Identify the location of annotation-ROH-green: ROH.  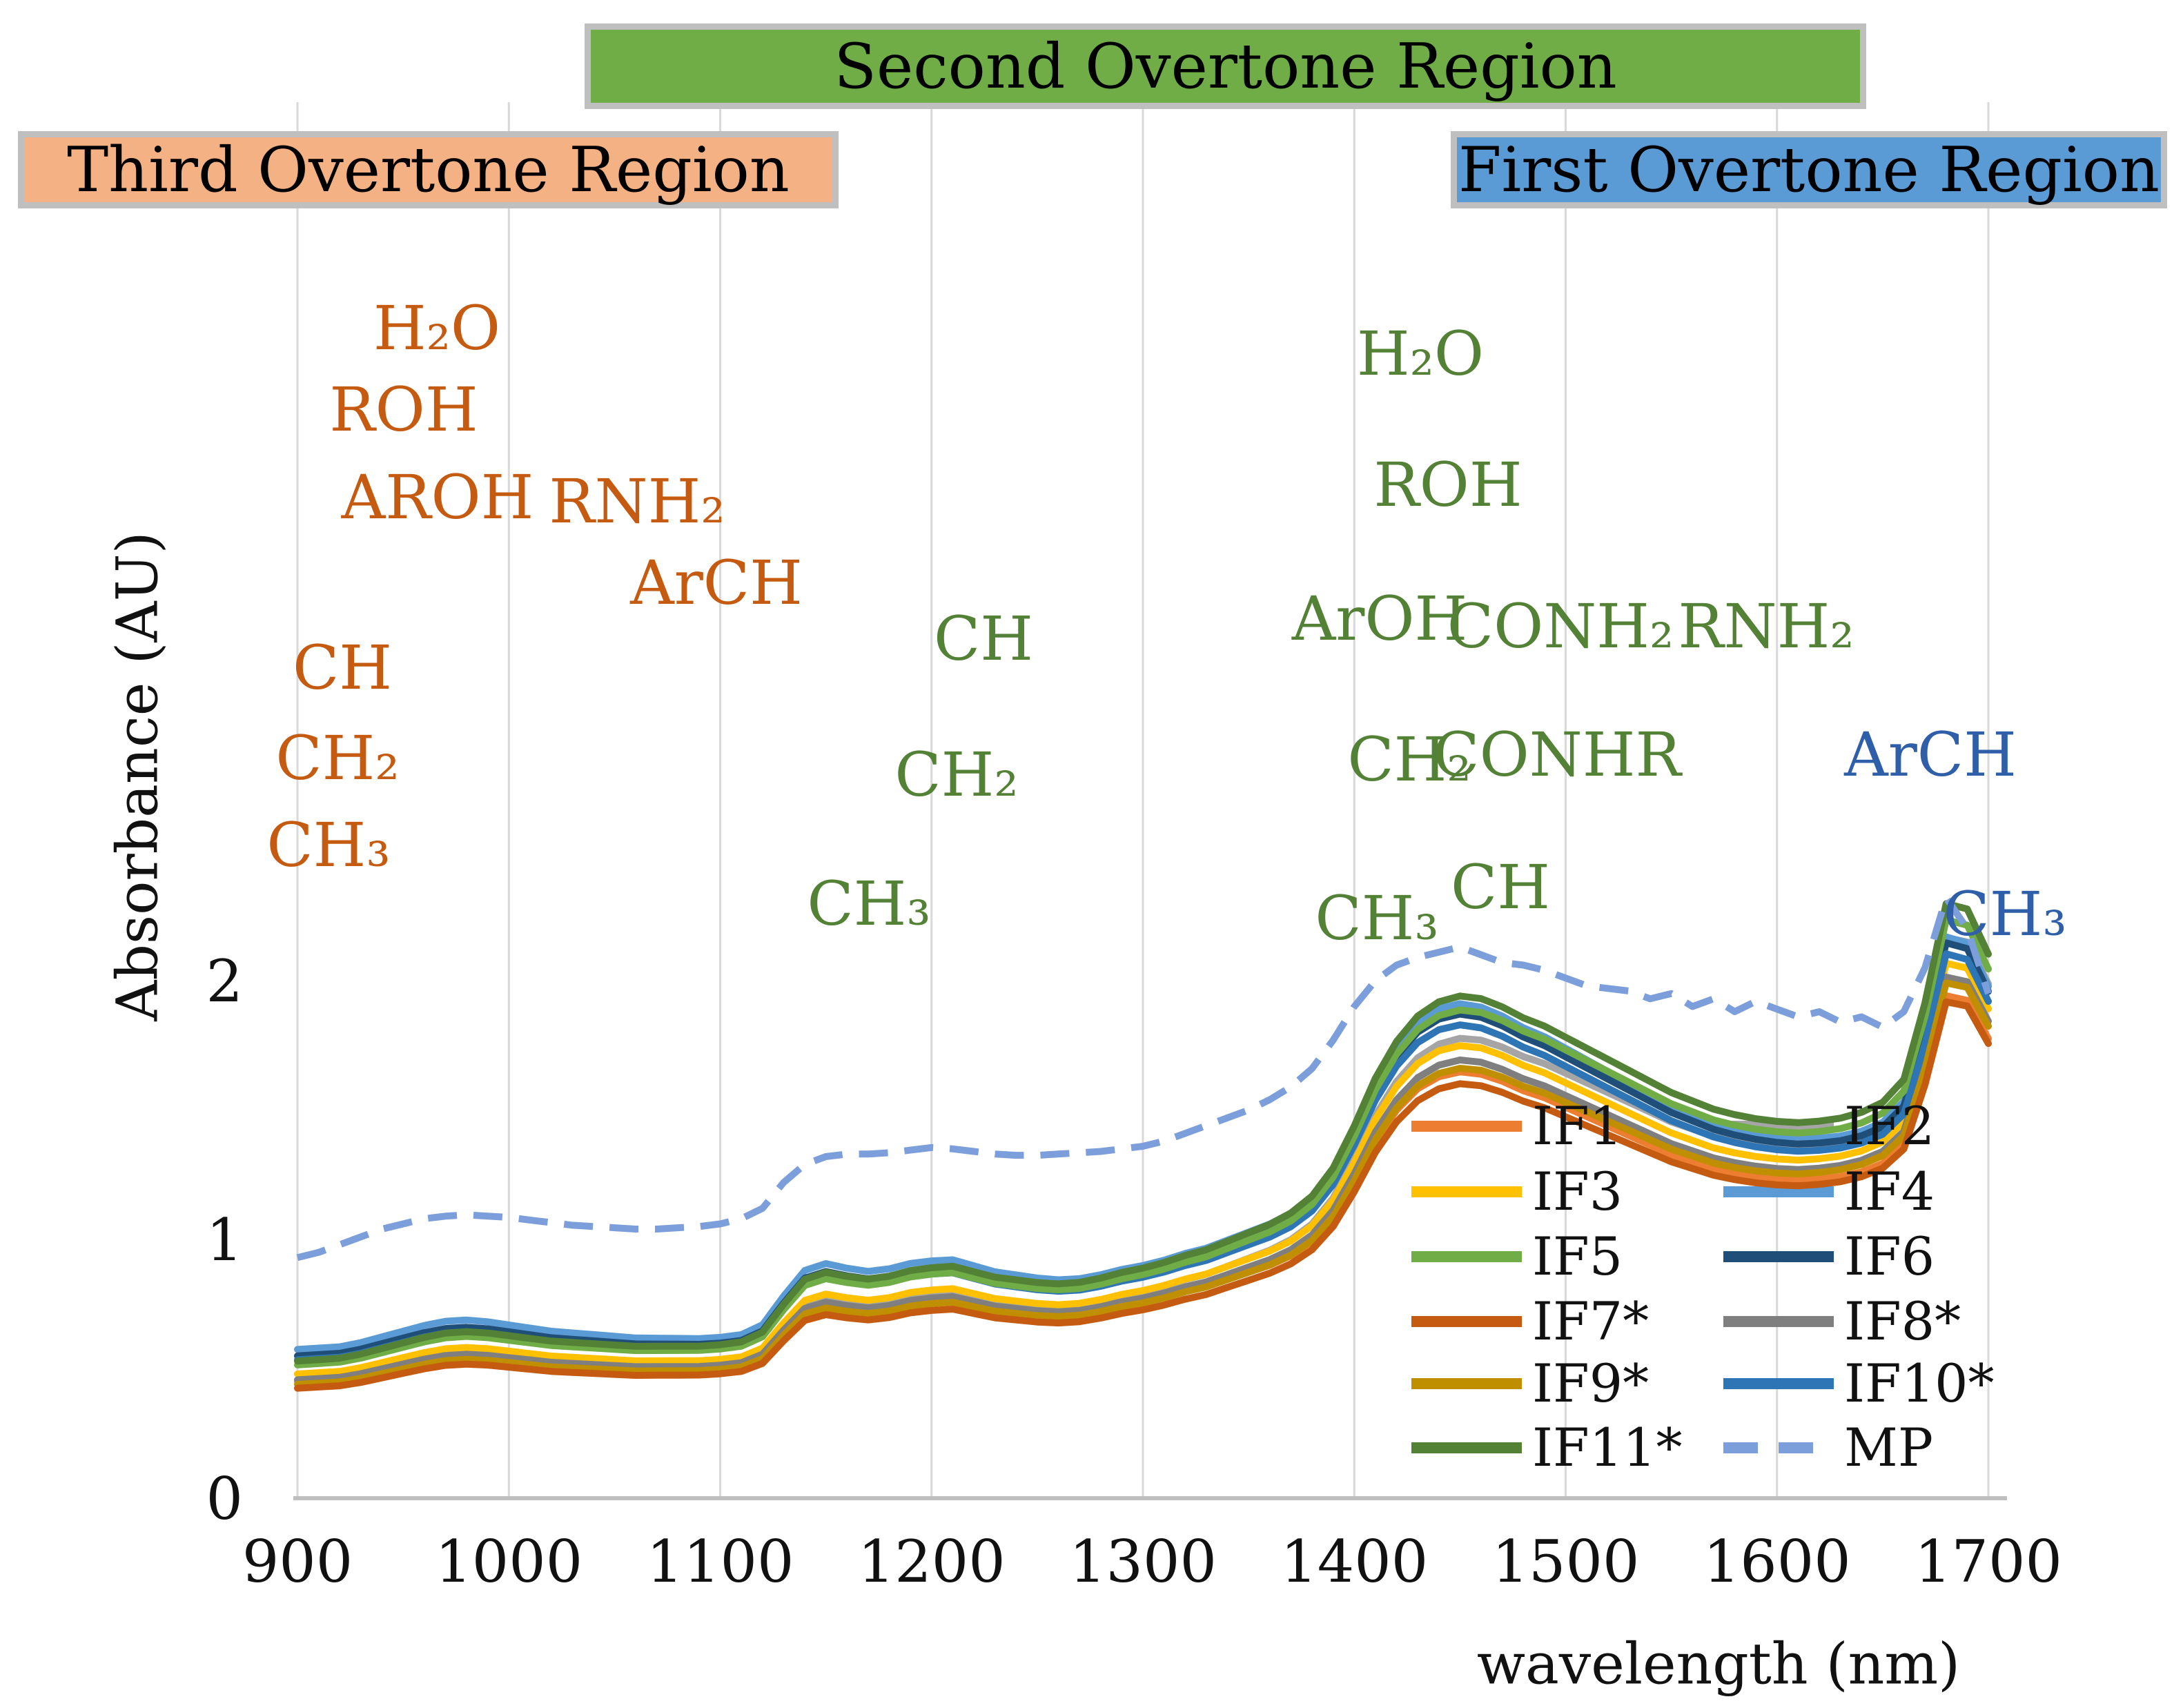
(1448, 484).